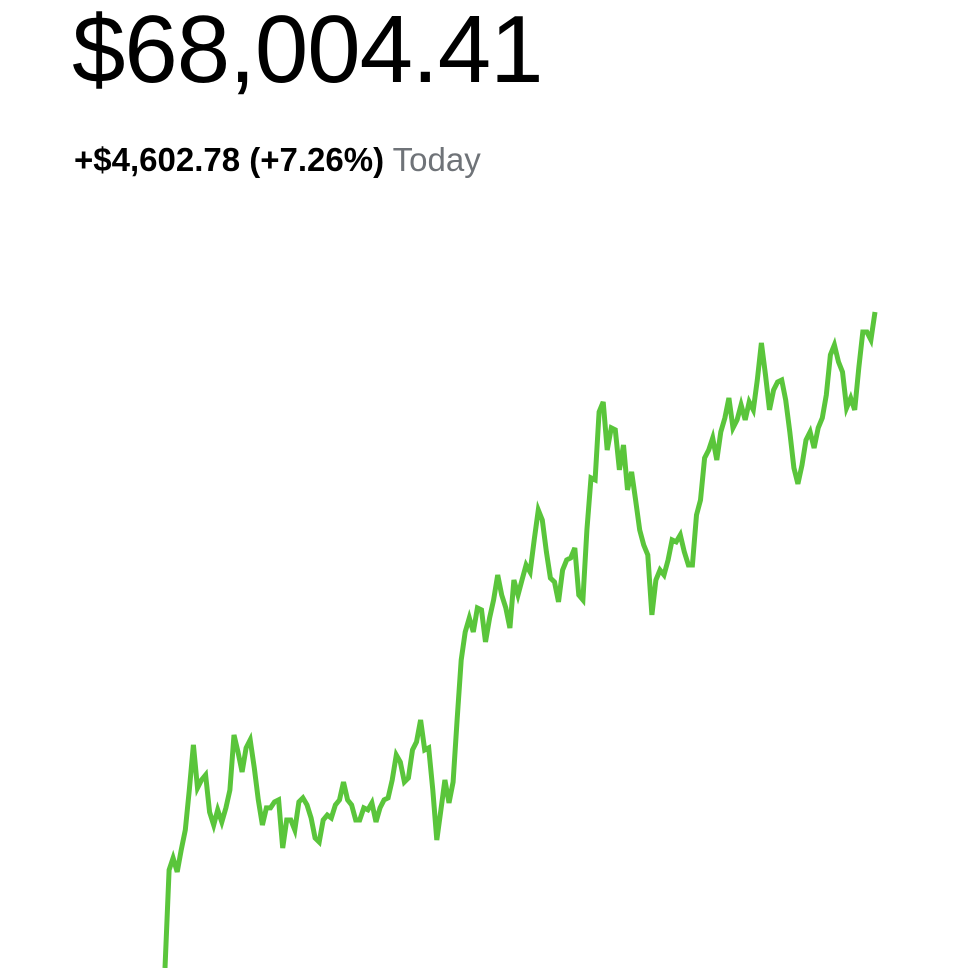 This screenshot has width=978, height=968. What do you see at coordinates (229, 159) in the screenshot?
I see `daily-change: +$4,602.78 (+7.26%)` at bounding box center [229, 159].